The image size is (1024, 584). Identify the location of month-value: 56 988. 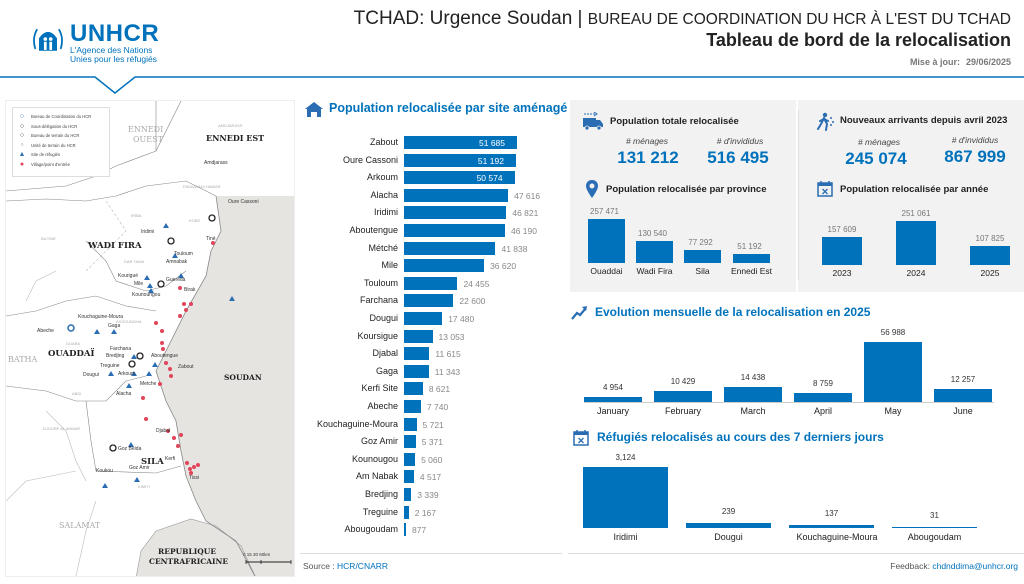
(893, 332).